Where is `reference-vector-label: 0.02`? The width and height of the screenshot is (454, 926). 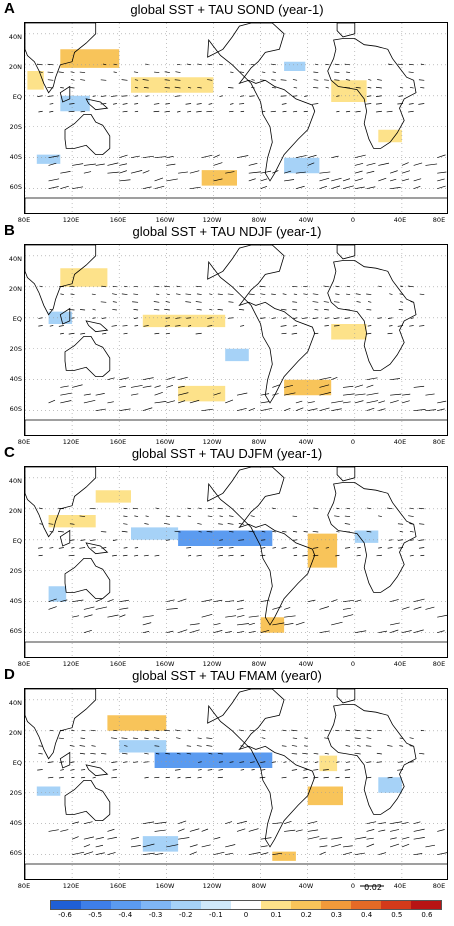
reference-vector-label: 0.02 is located at coordinates (373, 887).